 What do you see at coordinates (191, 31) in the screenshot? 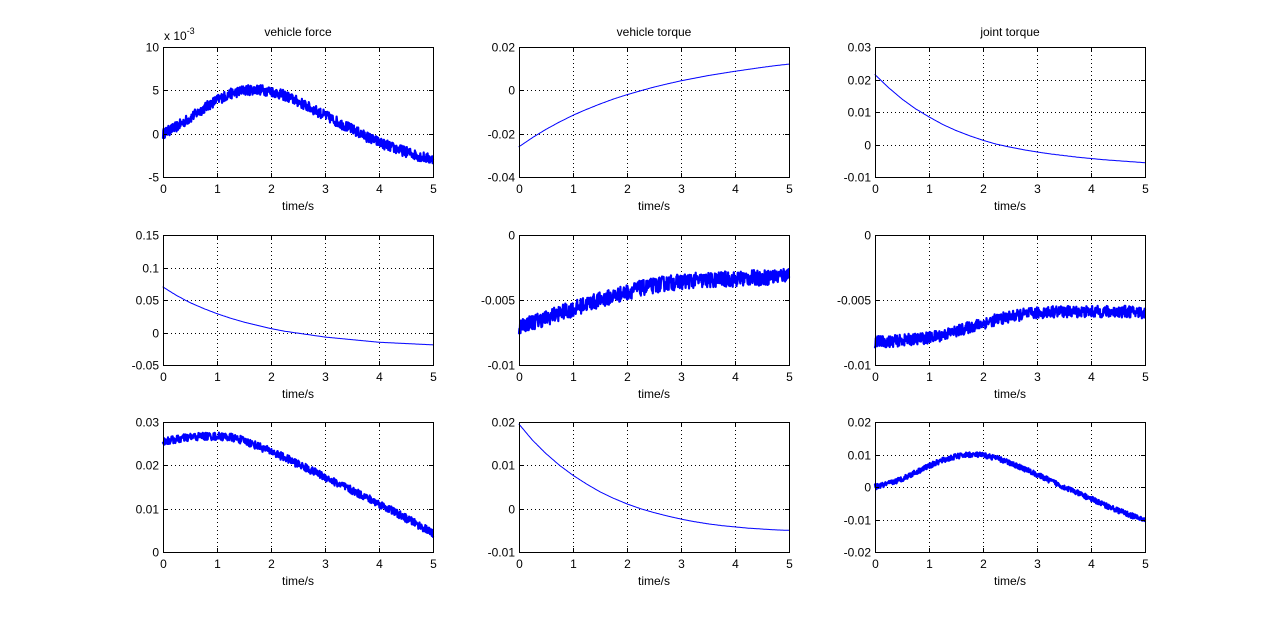
I see `y-exponent-power: -3` at bounding box center [191, 31].